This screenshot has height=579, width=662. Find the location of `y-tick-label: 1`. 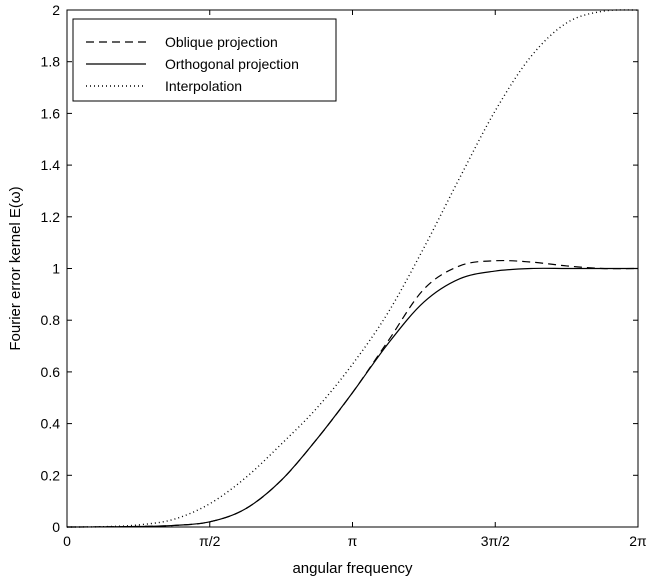

y-tick-label: 1 is located at coordinates (56, 269).